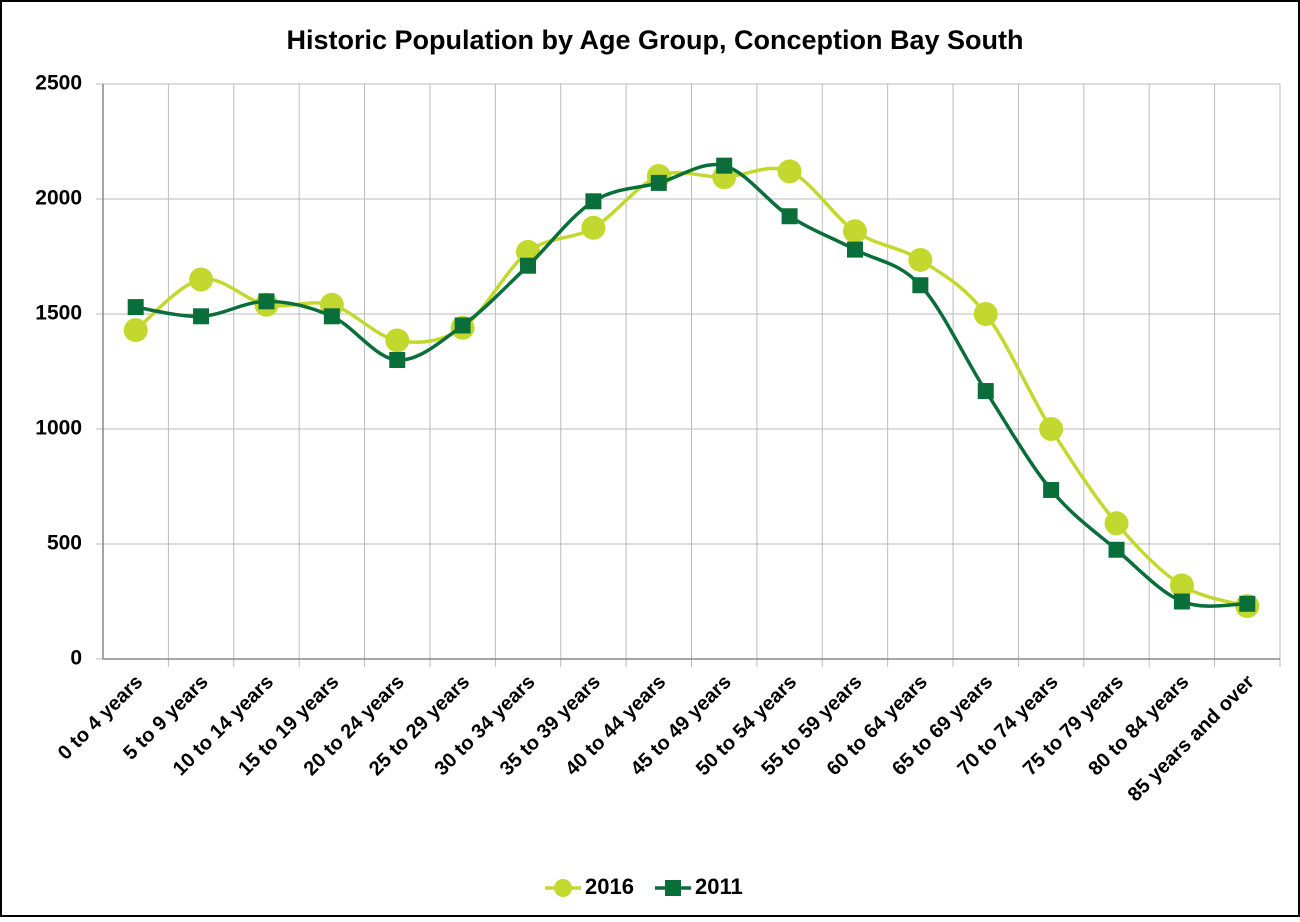 This screenshot has height=922, width=1300. Describe the element at coordinates (58, 428) in the screenshot. I see `y-tick-label: 1000` at that location.